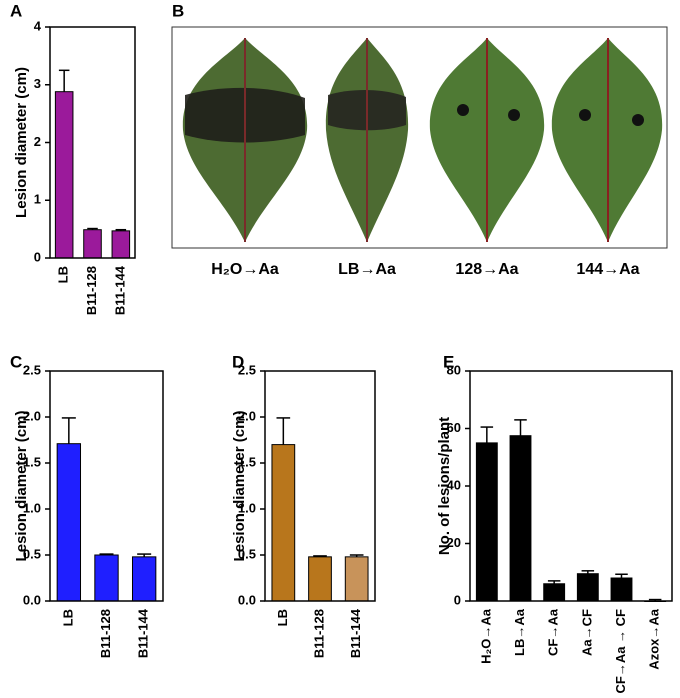 The image size is (680, 698). Describe the element at coordinates (454, 484) in the screenshot. I see `y-tick-label: 40` at that location.